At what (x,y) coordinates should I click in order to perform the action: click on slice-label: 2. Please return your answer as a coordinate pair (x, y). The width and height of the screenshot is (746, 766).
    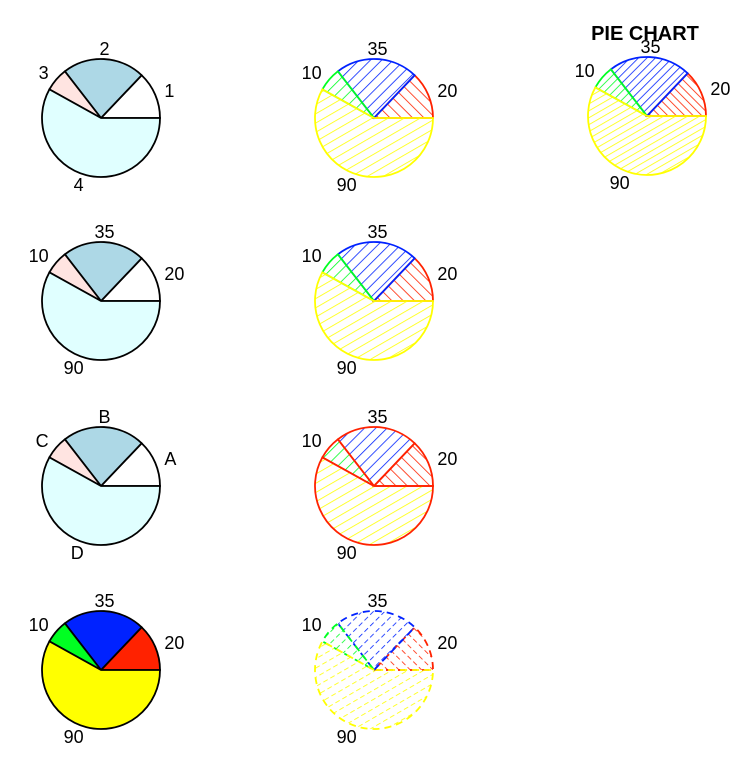
    Looking at the image, I should click on (104, 49).